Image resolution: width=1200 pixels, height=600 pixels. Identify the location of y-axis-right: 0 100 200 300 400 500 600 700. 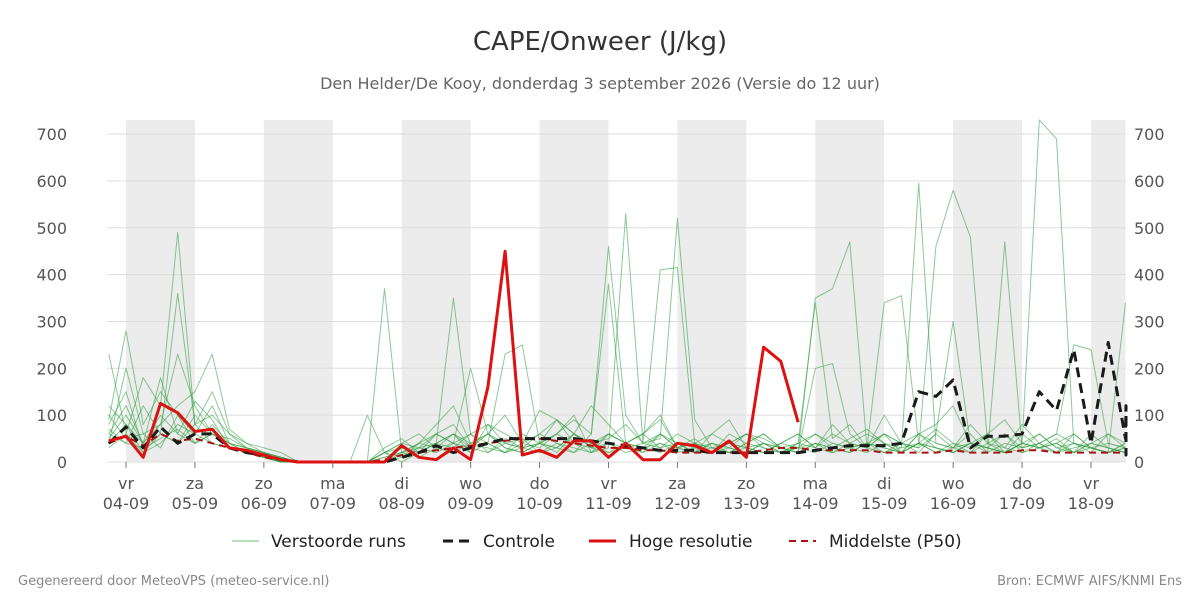
(1149, 298).